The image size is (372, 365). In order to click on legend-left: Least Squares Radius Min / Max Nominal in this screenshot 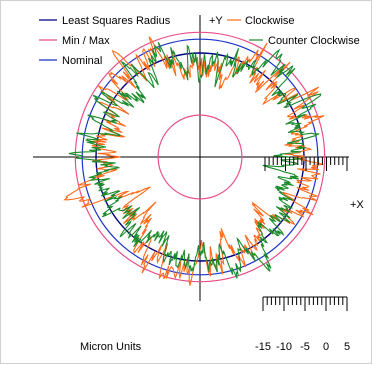, I will do `click(105, 41)`.